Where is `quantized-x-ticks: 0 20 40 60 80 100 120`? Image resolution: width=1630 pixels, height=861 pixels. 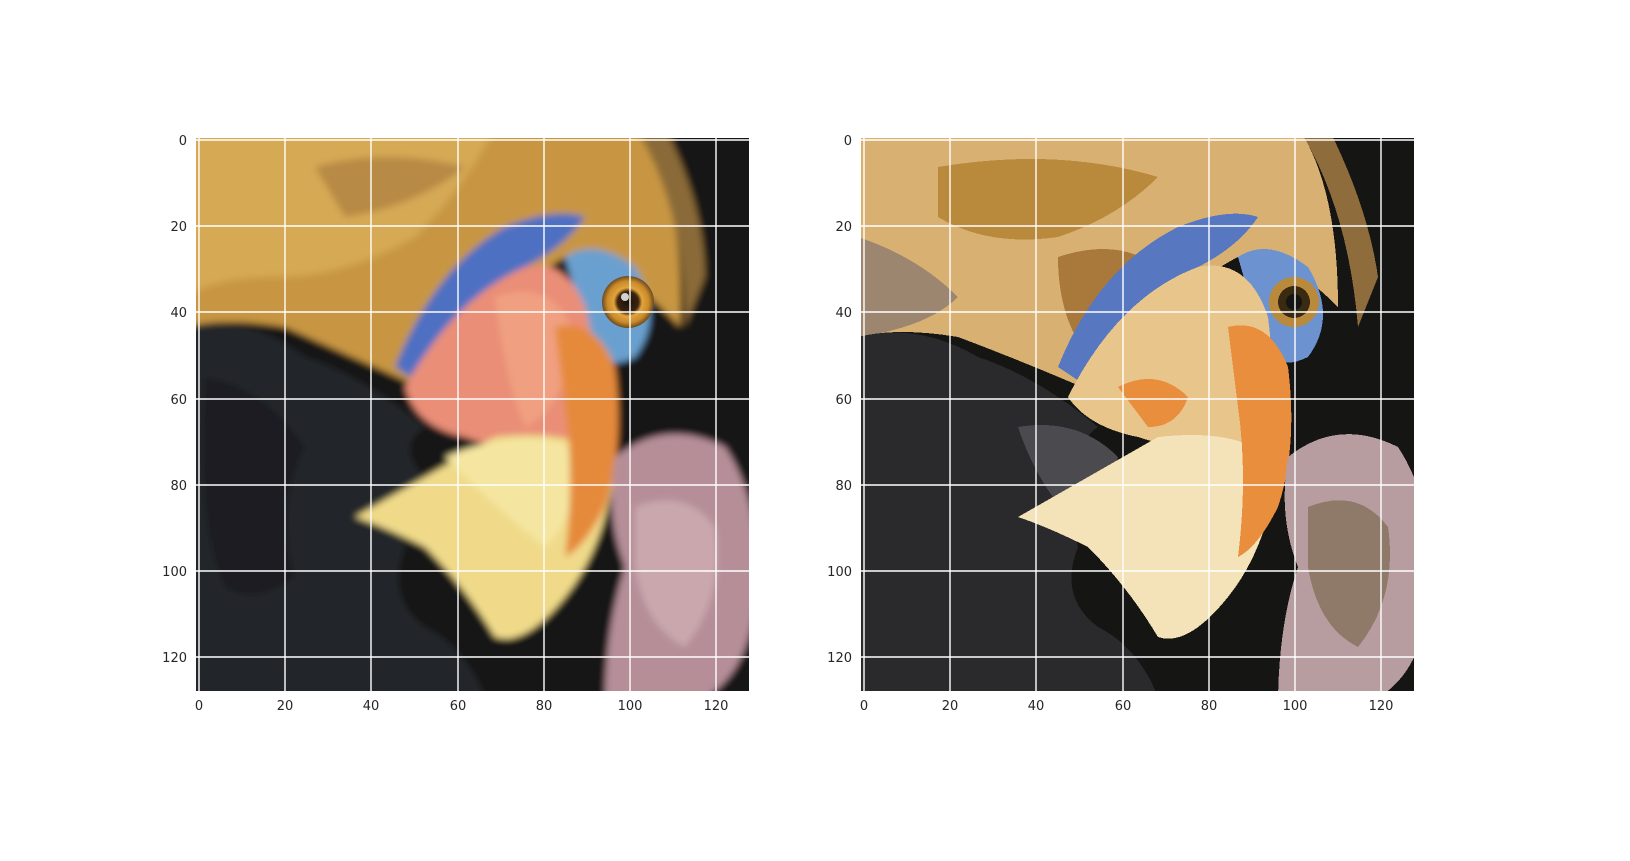 quantized-x-ticks: 0 20 40 60 80 100 120 is located at coordinates (1127, 706).